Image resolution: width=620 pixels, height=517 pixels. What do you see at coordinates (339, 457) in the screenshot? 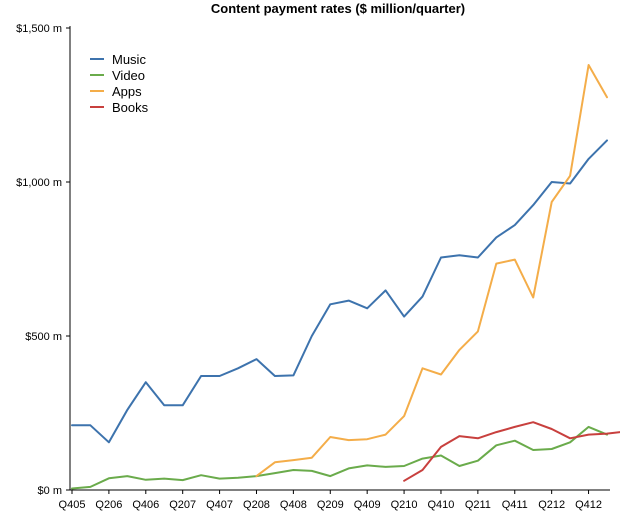
I see `series-line-video` at bounding box center [339, 457].